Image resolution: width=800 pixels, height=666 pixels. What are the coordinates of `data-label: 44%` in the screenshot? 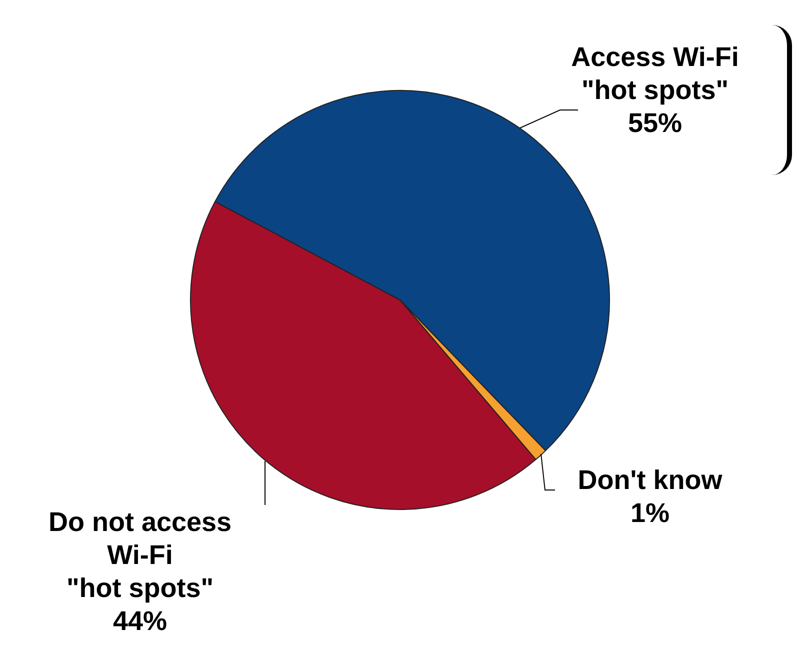 It's located at (140, 621).